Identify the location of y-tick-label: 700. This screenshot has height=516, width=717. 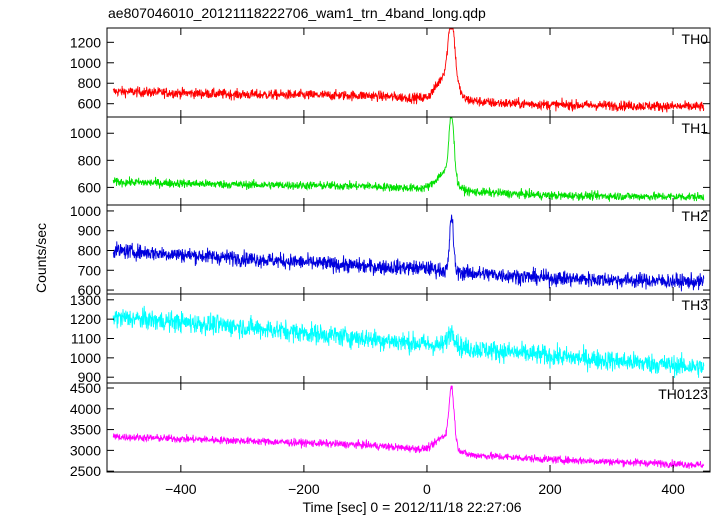
(90, 270).